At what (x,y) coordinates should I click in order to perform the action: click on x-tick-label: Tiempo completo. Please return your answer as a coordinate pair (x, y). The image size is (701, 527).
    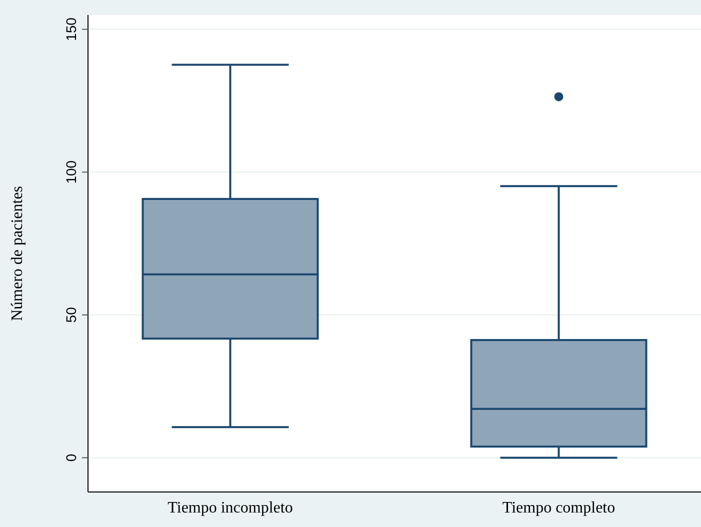
    Looking at the image, I should click on (559, 508).